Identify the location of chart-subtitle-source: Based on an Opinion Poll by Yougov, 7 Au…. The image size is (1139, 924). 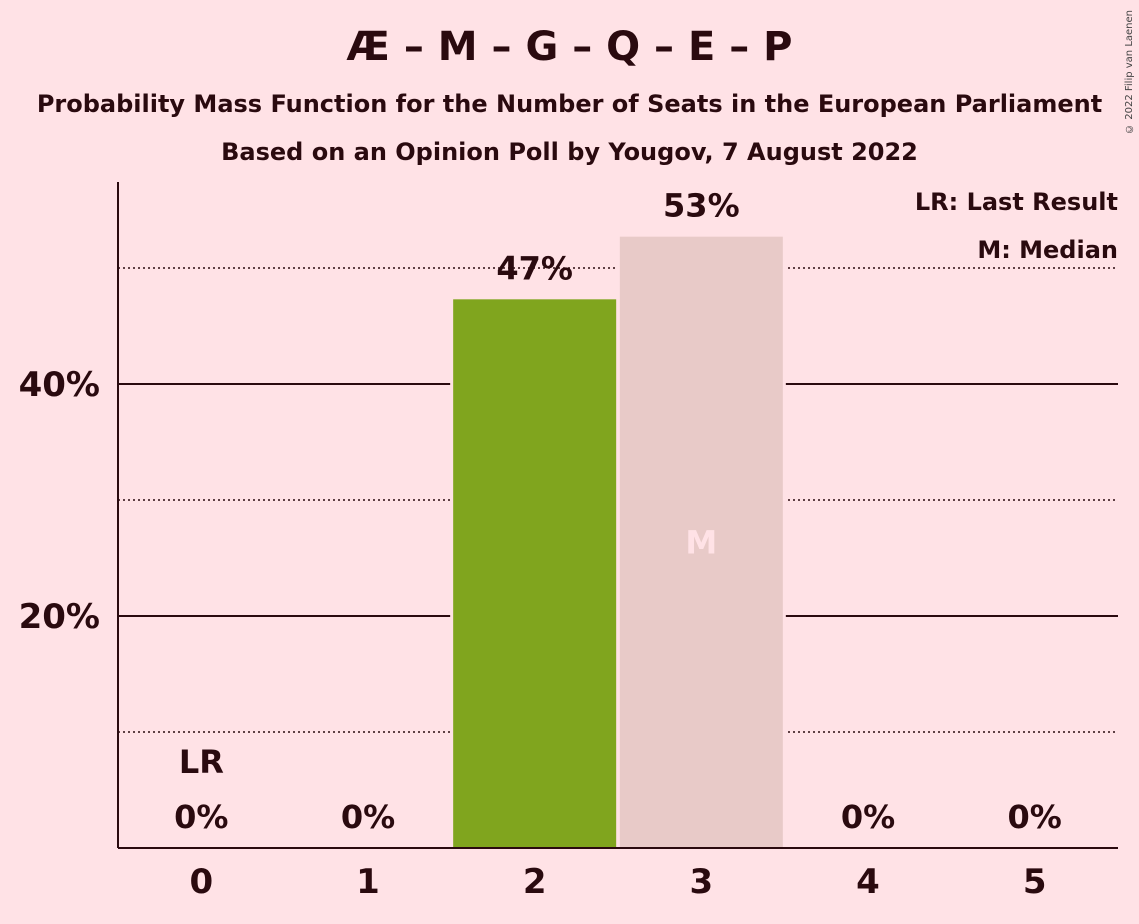
(569, 152).